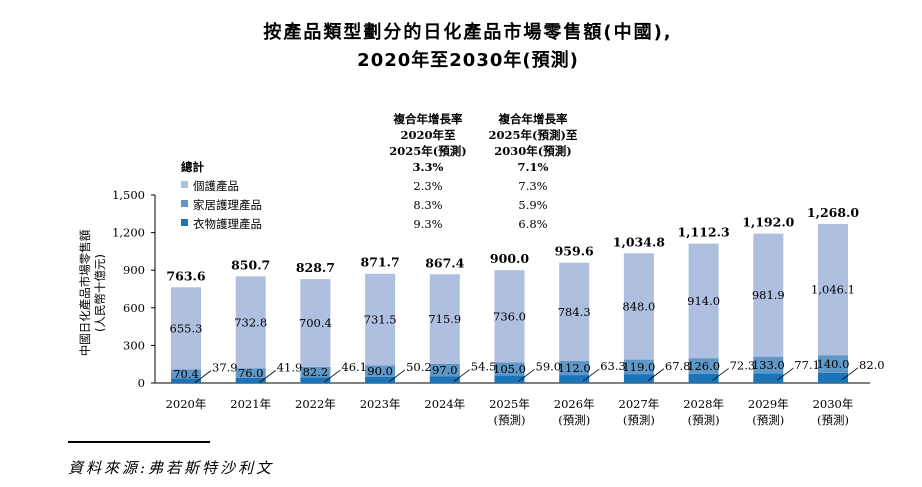 This screenshot has height=487, width=922. I want to click on y-tick-label: 0, so click(141, 383).